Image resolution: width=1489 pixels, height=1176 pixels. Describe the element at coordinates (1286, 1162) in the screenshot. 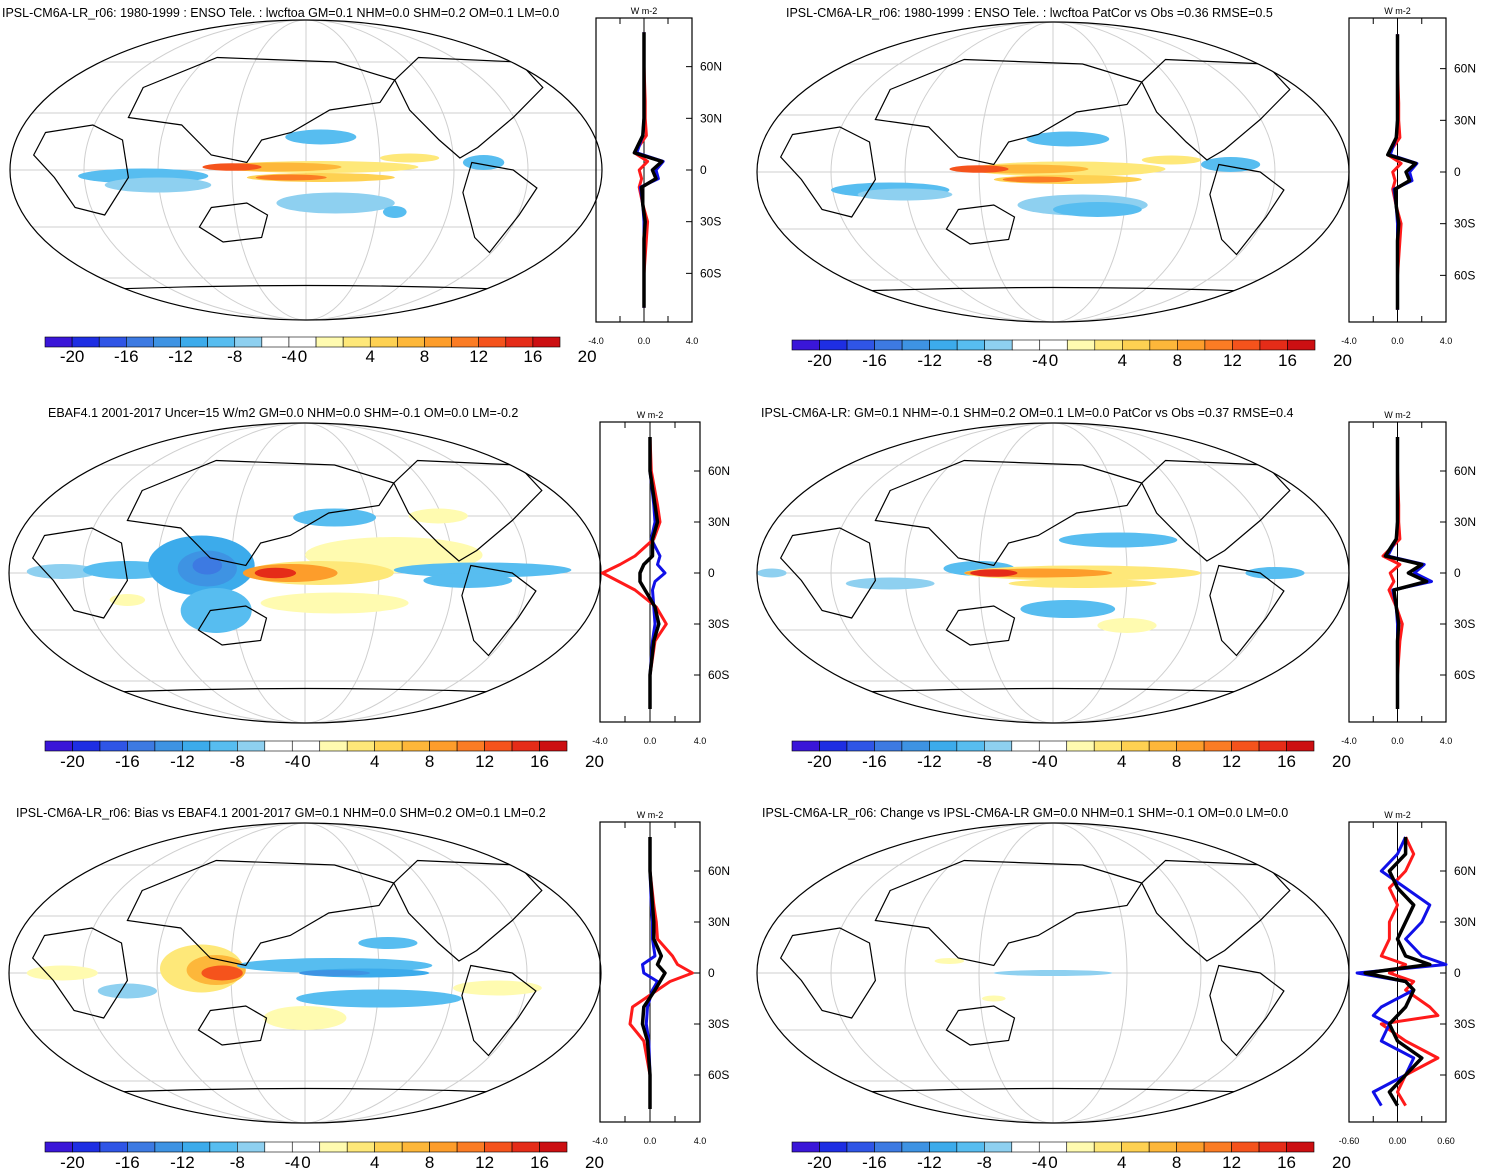

I see `colorbar-label: 16` at that location.